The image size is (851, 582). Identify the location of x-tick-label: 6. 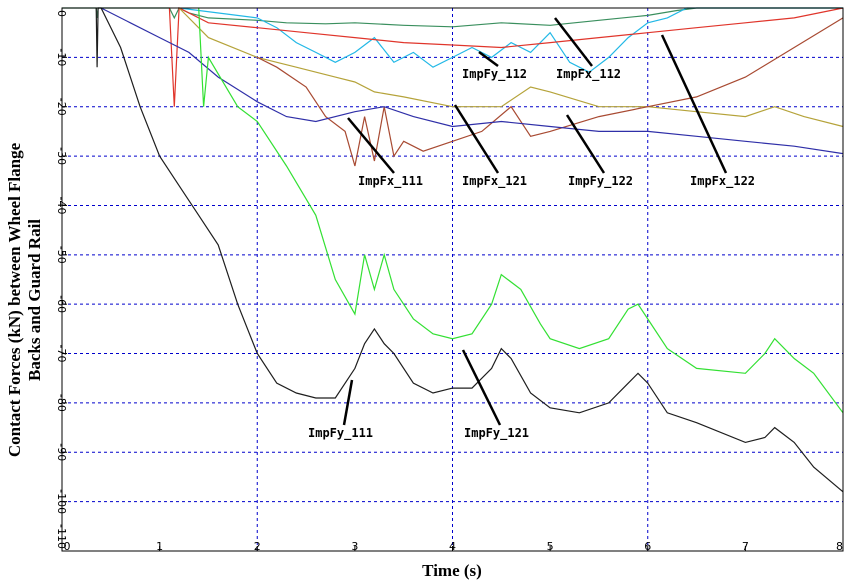
(647, 546).